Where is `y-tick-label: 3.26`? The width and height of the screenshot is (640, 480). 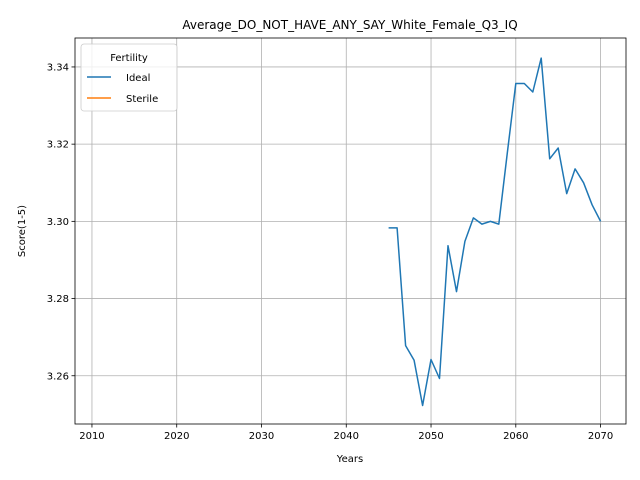 y-tick-label: 3.26 is located at coordinates (58, 376).